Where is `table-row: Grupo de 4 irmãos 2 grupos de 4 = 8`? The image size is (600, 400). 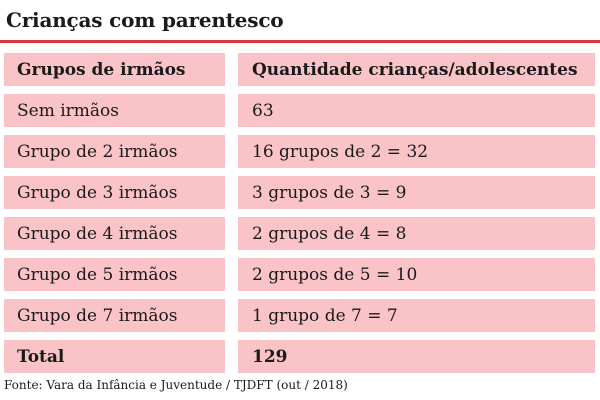
table-row: Grupo de 4 irmãos 2 grupos de 4 = 8 is located at coordinates (299, 233).